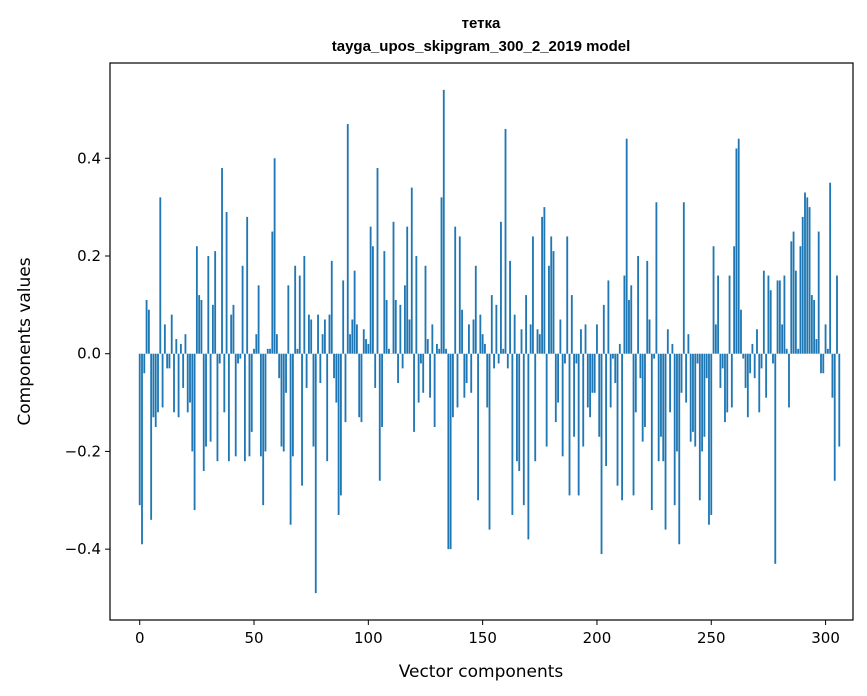 The image size is (867, 696). Describe the element at coordinates (253, 638) in the screenshot. I see `x-tick-label: 50` at that location.